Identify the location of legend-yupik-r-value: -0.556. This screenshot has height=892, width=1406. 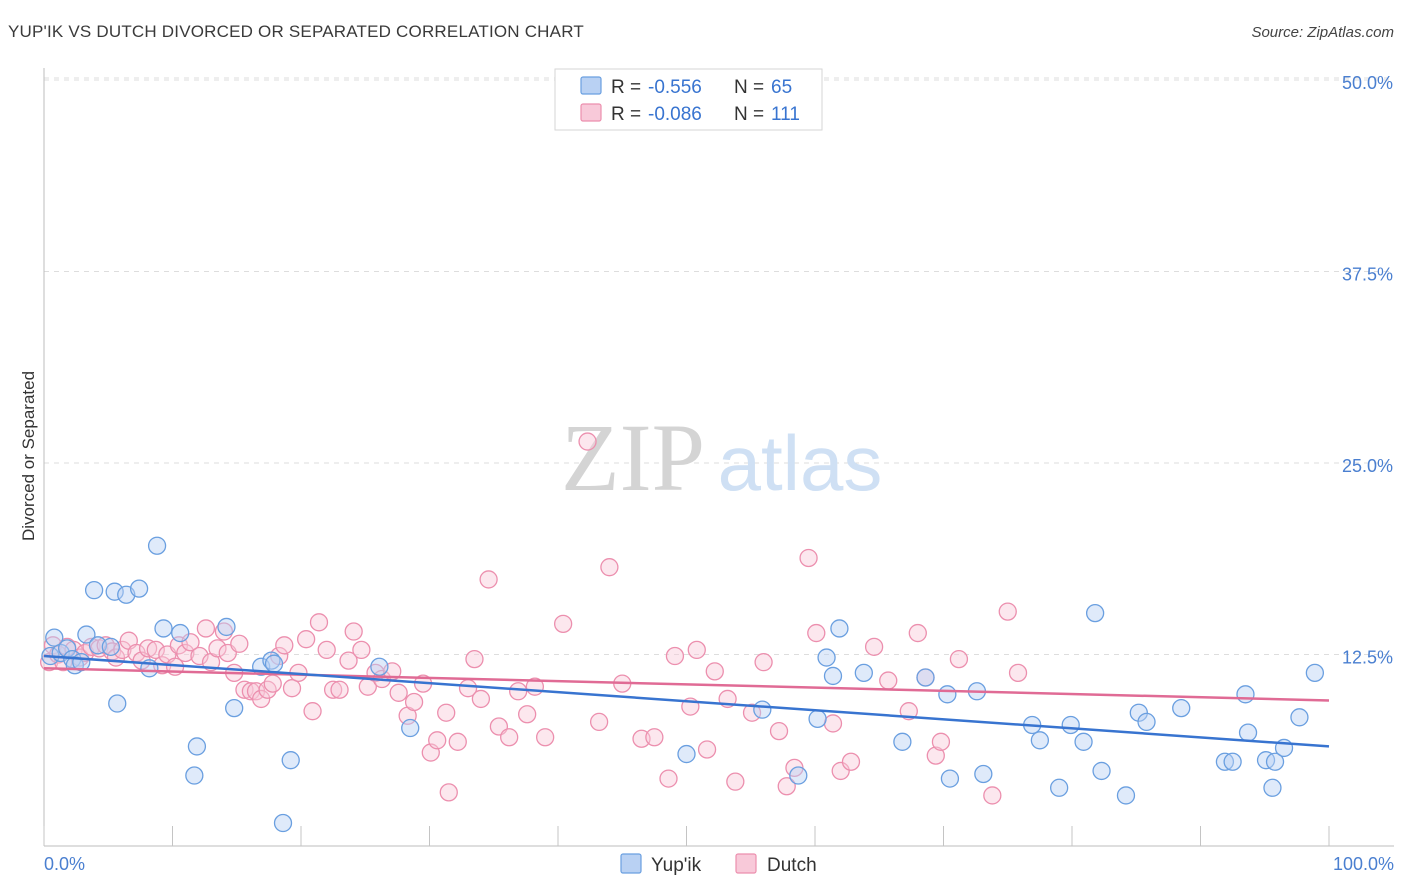
(675, 87).